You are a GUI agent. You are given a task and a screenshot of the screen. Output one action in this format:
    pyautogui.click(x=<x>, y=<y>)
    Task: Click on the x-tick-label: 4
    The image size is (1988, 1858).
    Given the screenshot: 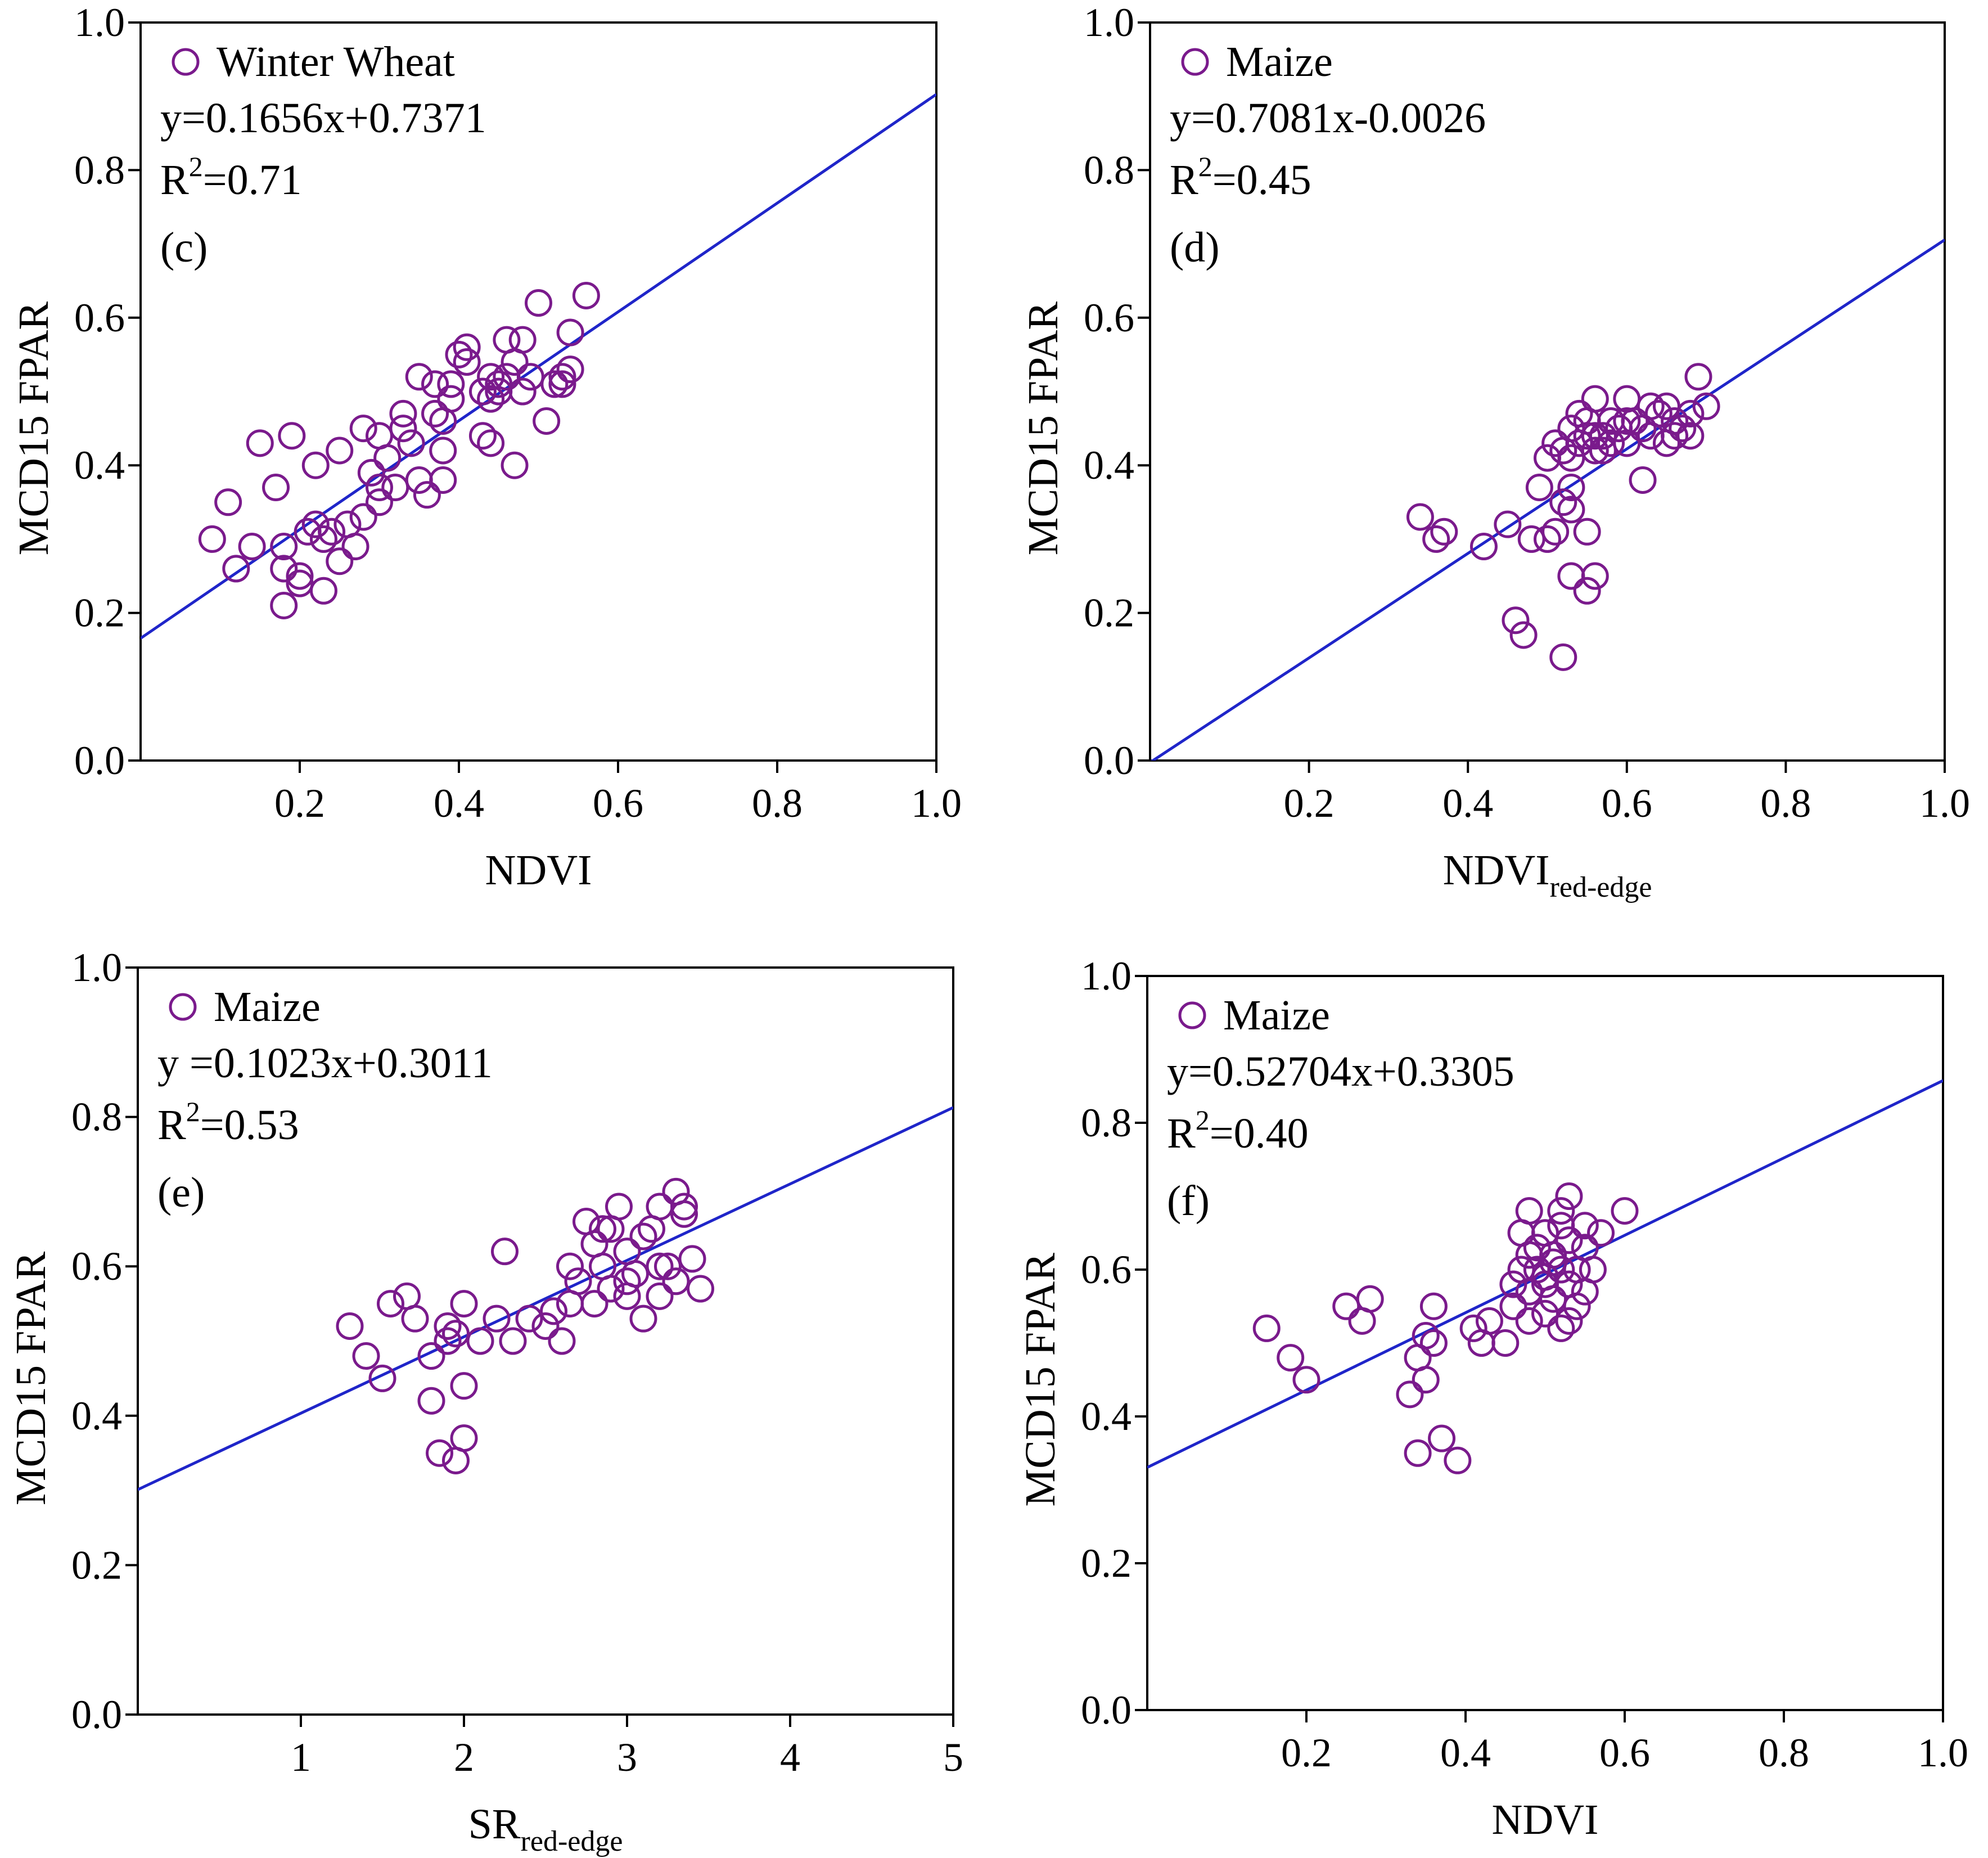 What is the action you would take?
    pyautogui.click(x=790, y=1757)
    